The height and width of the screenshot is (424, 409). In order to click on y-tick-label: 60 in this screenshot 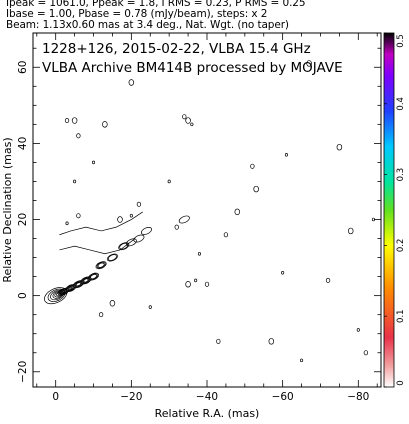, I will do `click(23, 67)`.